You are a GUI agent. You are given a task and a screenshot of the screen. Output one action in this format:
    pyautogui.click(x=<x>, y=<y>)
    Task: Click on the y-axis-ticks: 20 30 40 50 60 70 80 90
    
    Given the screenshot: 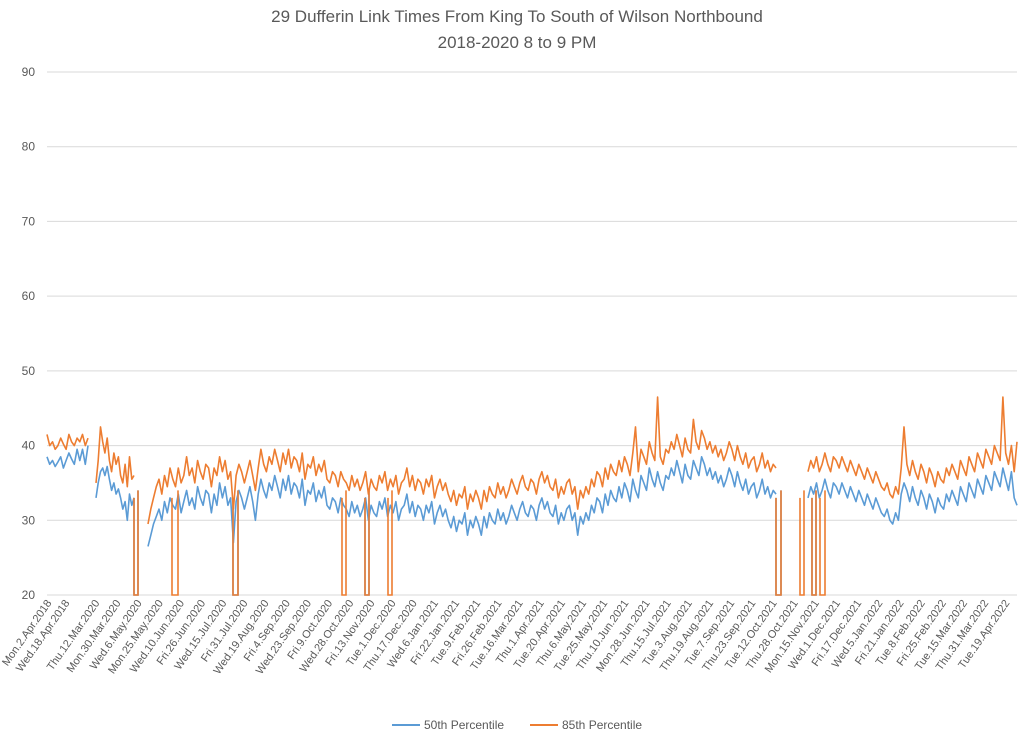 What is the action you would take?
    pyautogui.click(x=29, y=333)
    